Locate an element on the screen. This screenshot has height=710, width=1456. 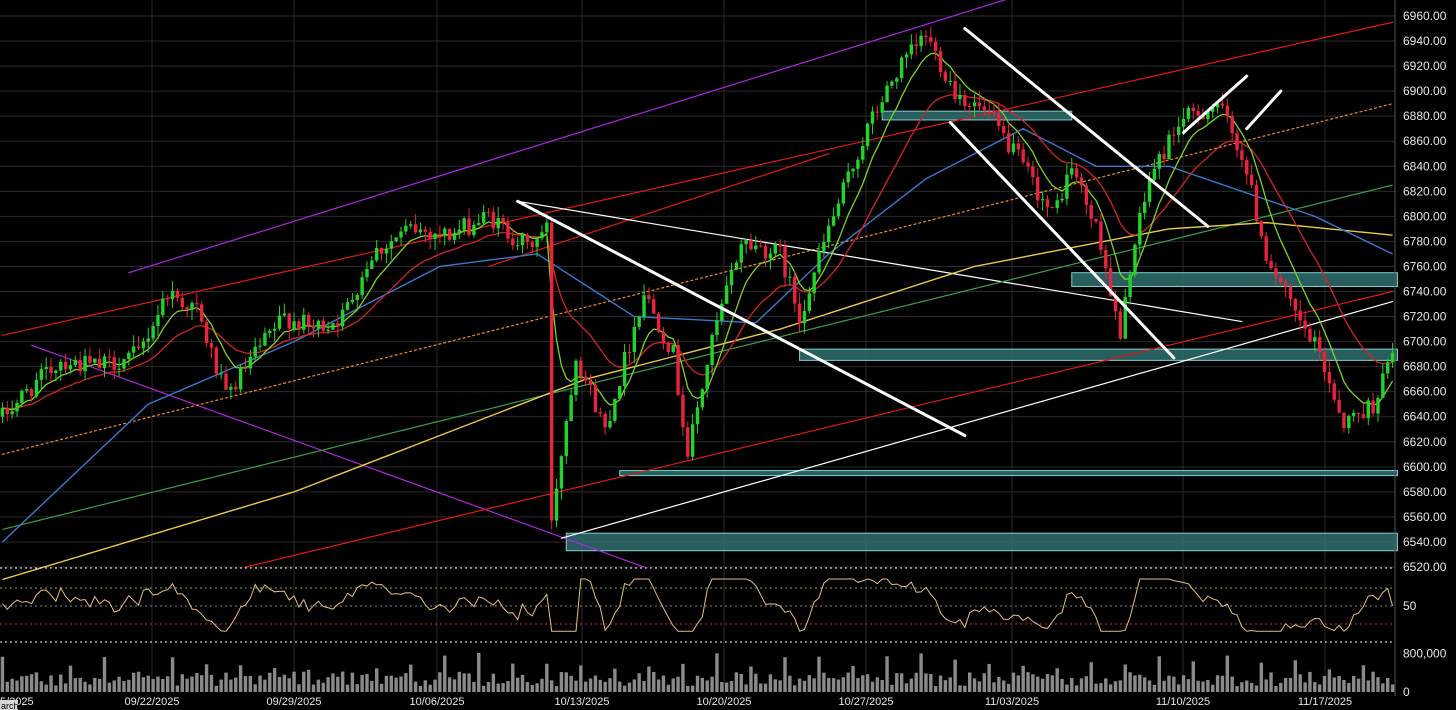
red-short-segment is located at coordinates (658, 210).